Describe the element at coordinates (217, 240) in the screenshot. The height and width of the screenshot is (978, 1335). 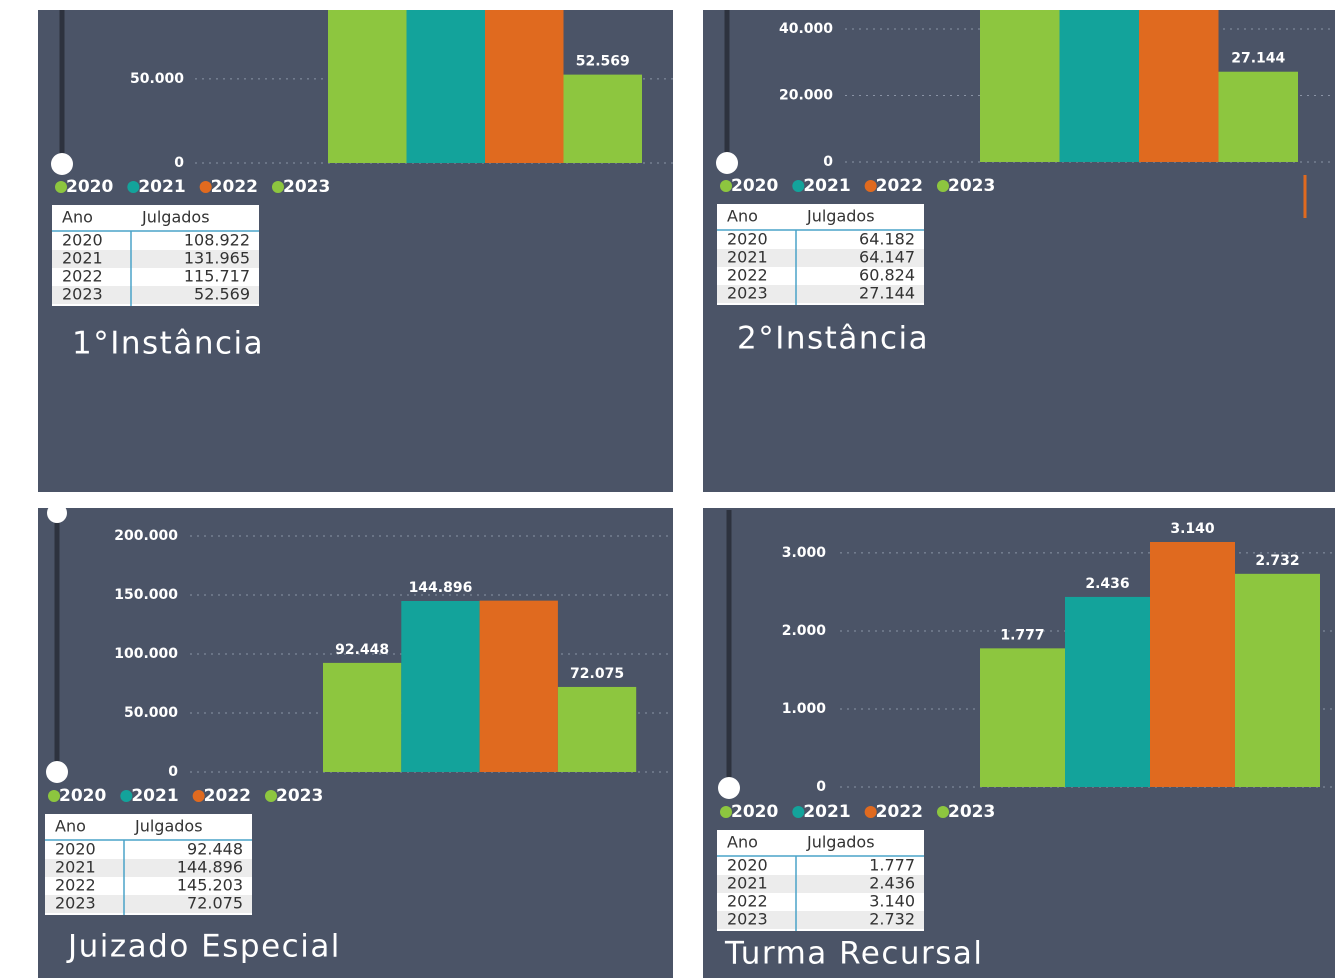
I see `table-cell: 108.922` at that location.